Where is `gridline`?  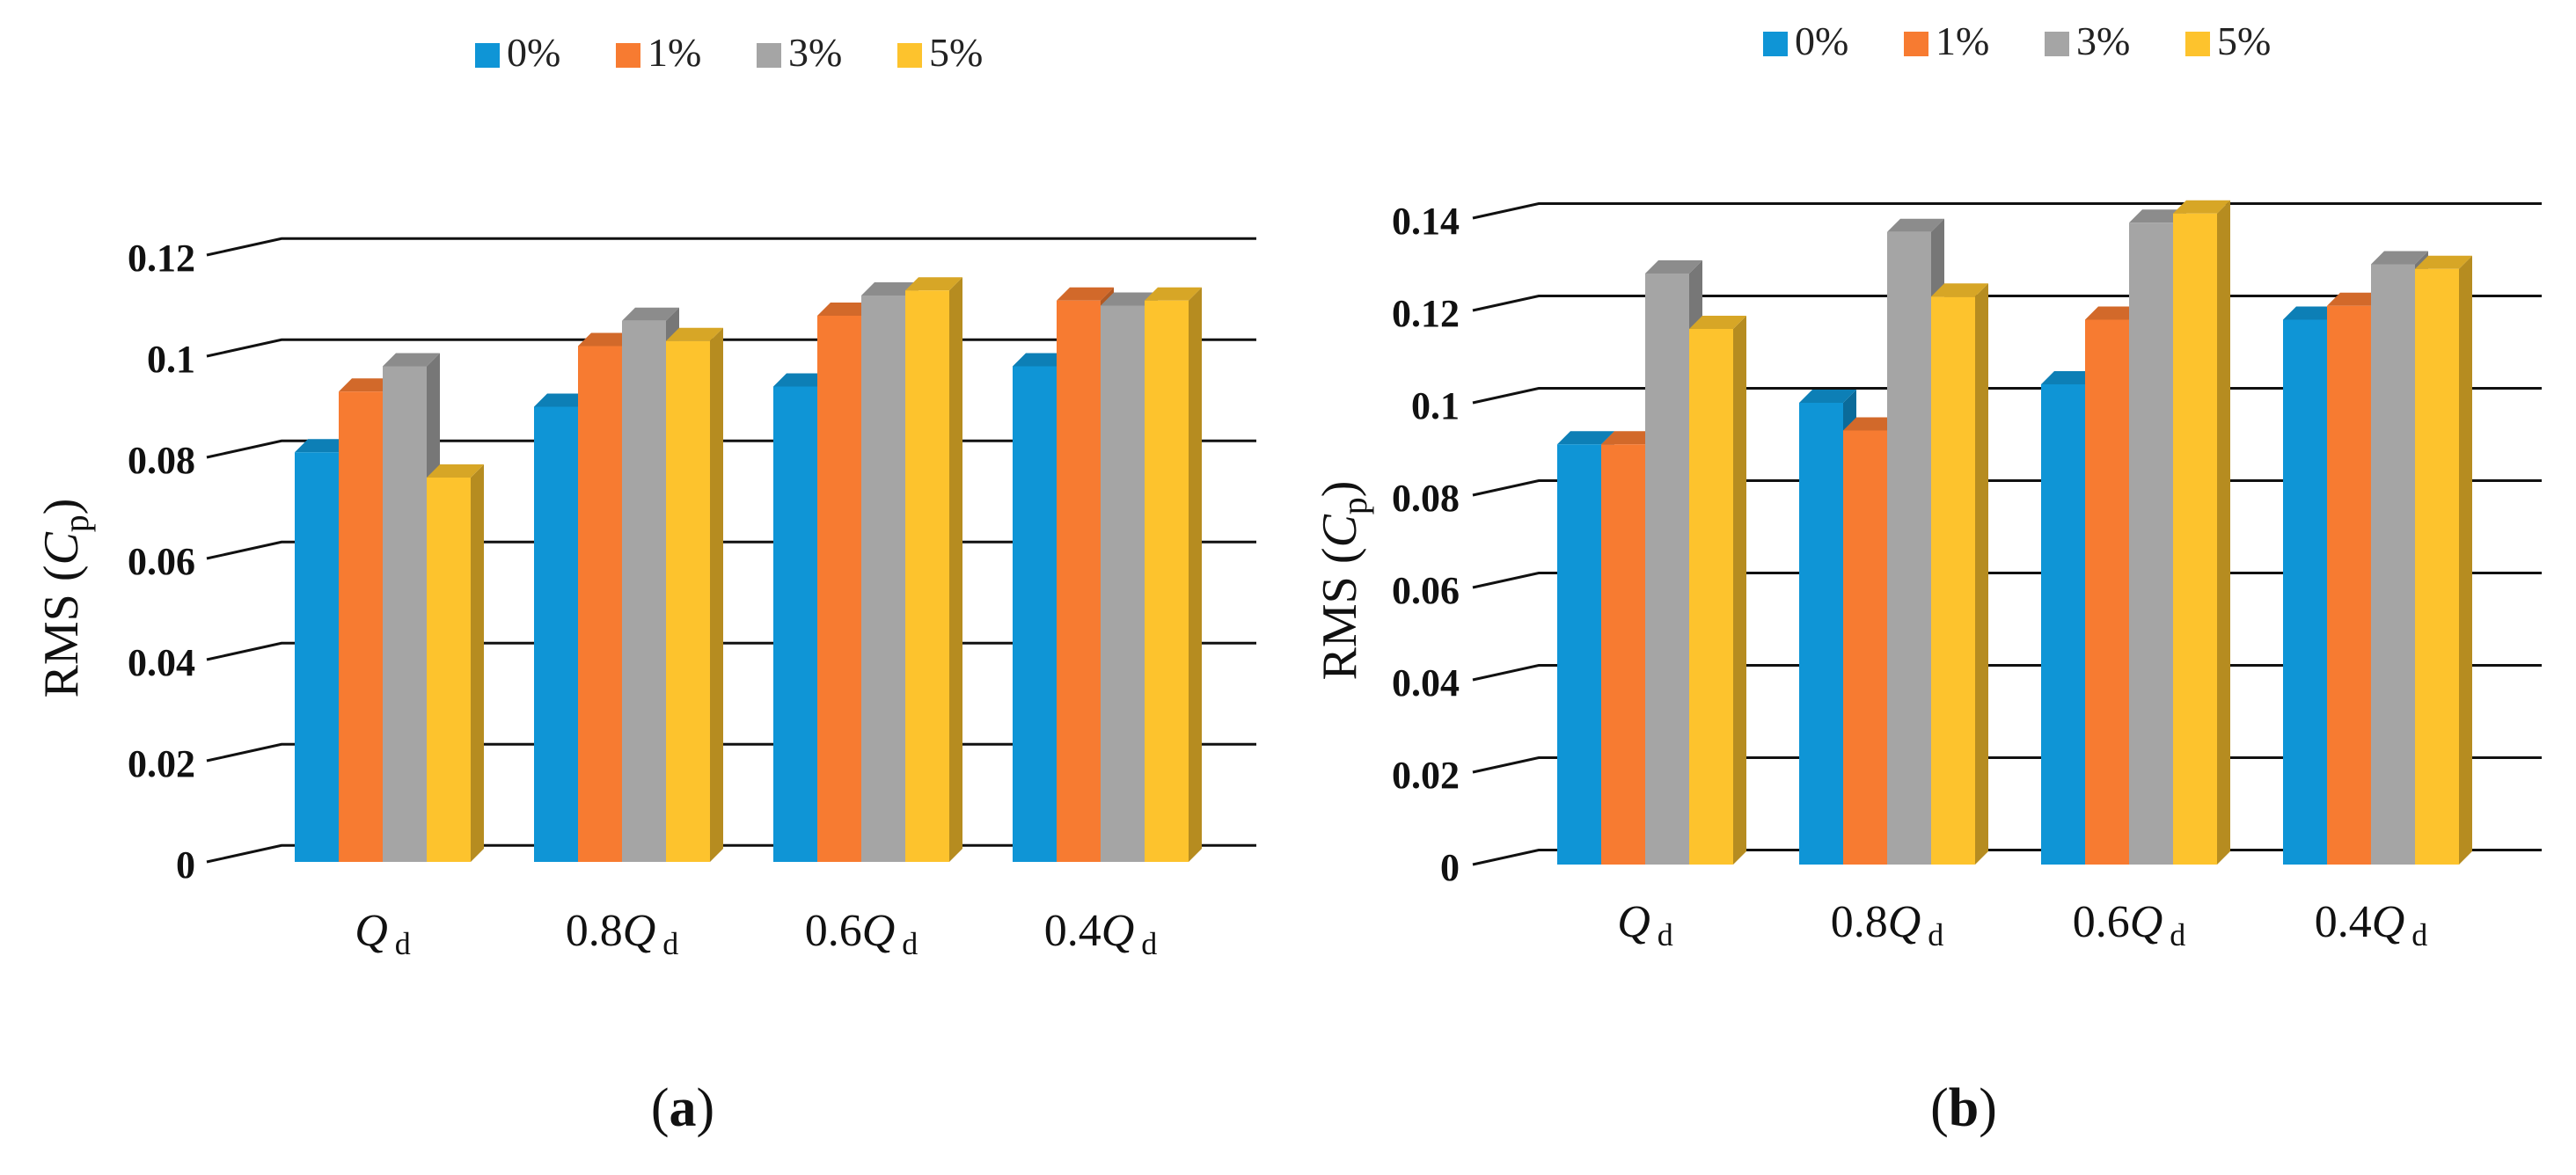 gridline is located at coordinates (2007, 211).